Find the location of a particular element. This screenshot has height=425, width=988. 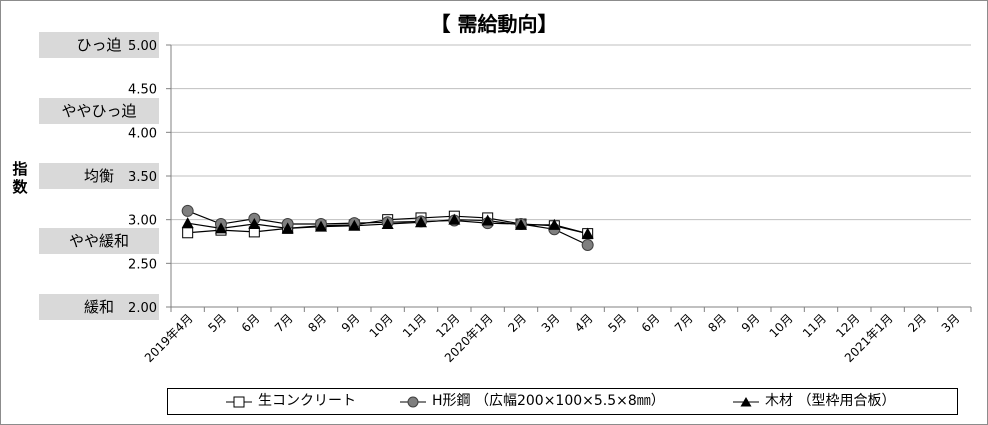

legend-marker-square-icon is located at coordinates (239, 402).